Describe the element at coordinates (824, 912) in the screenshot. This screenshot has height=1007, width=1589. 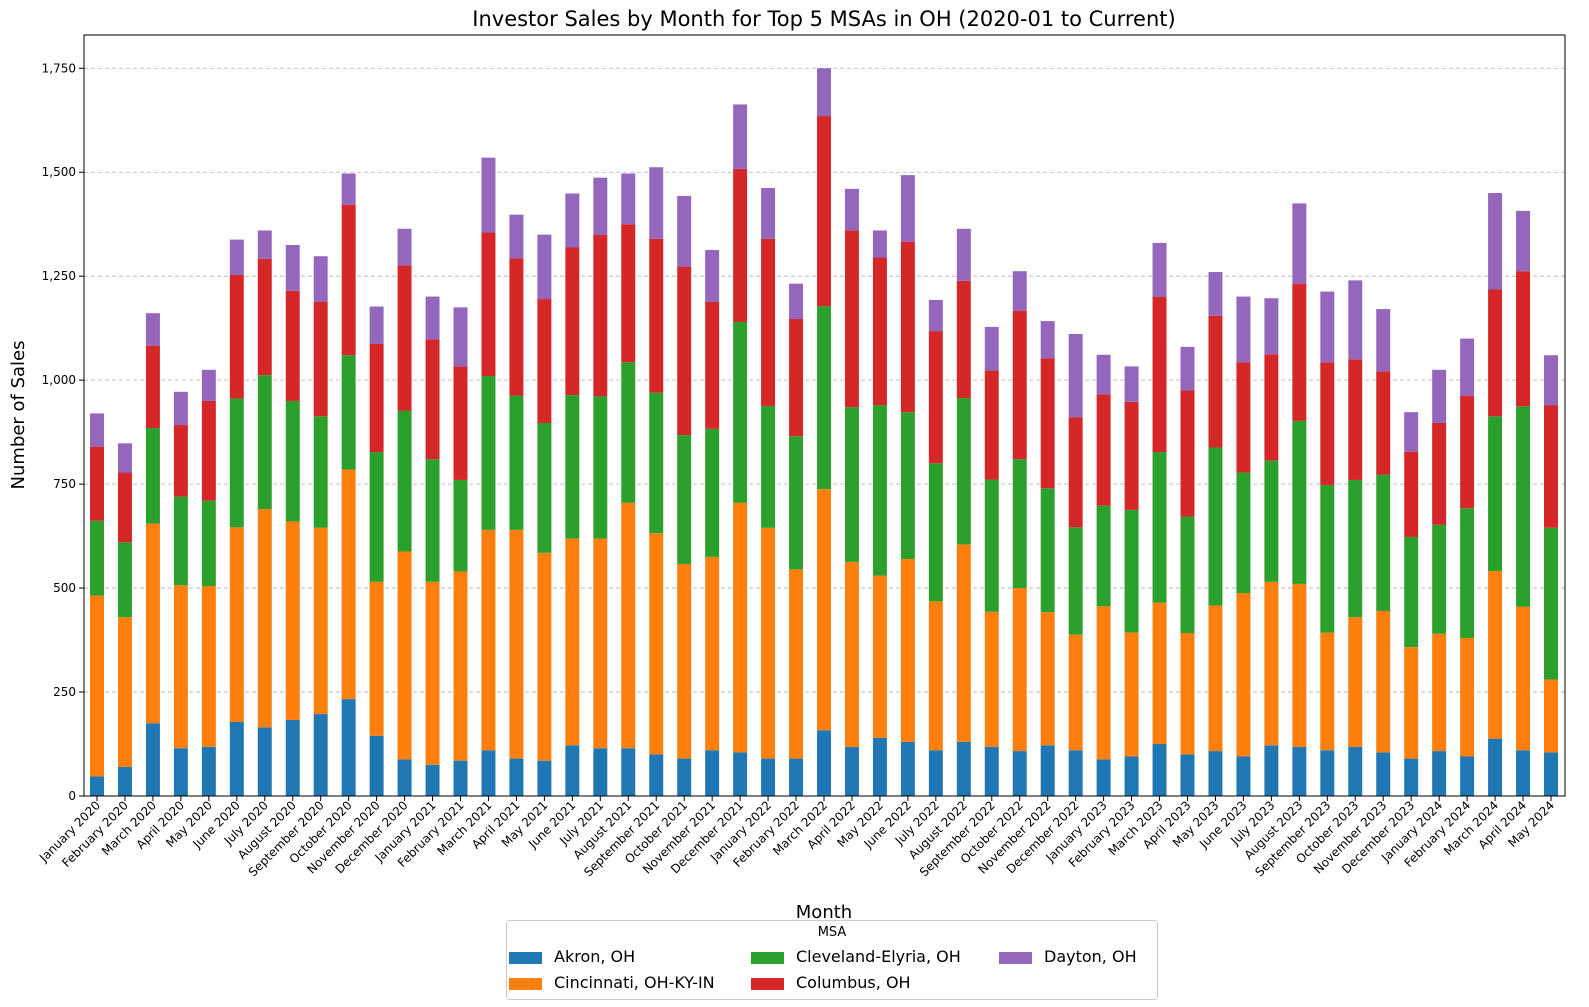
I see `x-axis-label: Month` at that location.